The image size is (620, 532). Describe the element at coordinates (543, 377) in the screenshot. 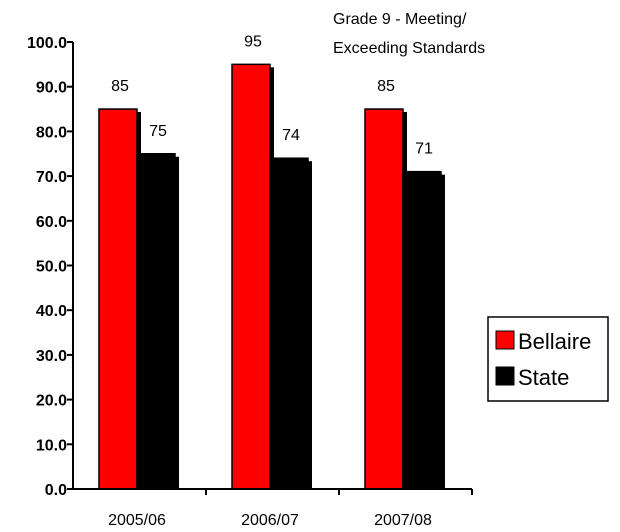

I see `legend-label-state: State` at that location.